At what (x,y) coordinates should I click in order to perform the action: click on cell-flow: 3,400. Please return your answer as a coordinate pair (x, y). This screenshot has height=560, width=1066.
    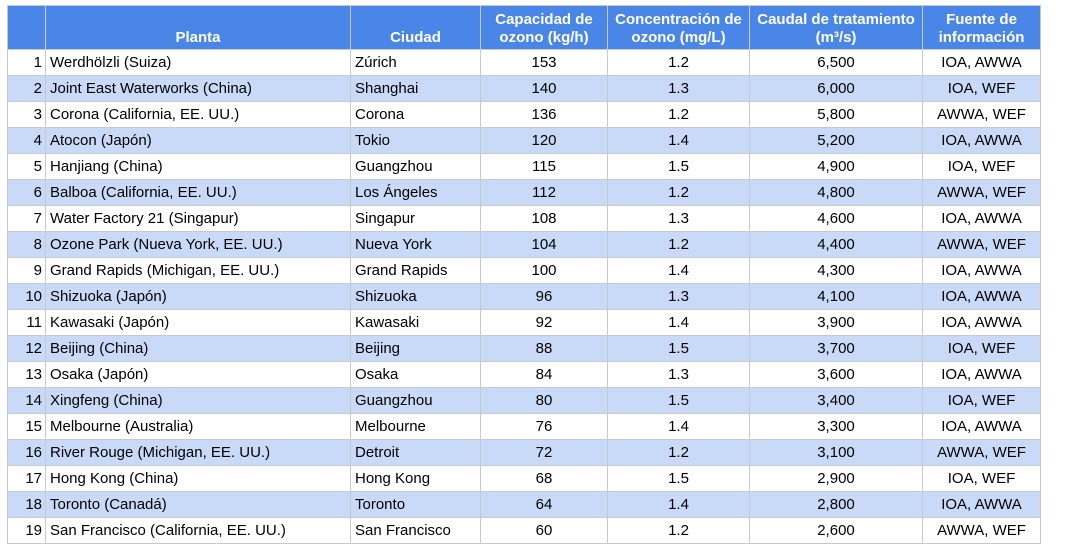
    Looking at the image, I should click on (836, 400).